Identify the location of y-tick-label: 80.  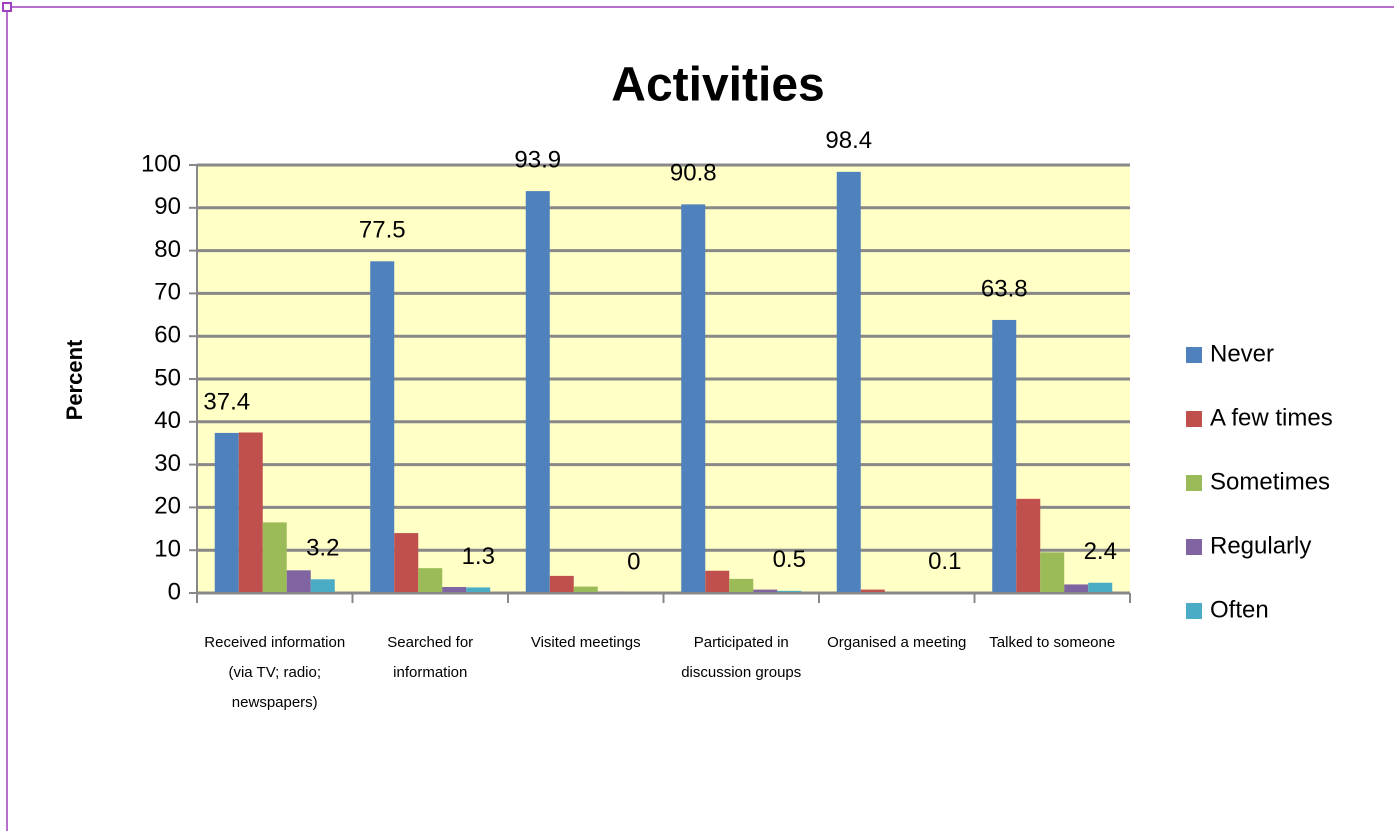
(167, 249).